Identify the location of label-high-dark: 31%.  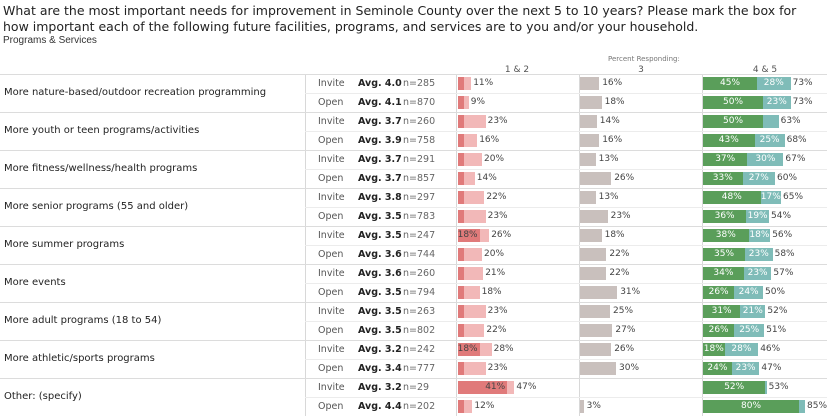
(721, 311).